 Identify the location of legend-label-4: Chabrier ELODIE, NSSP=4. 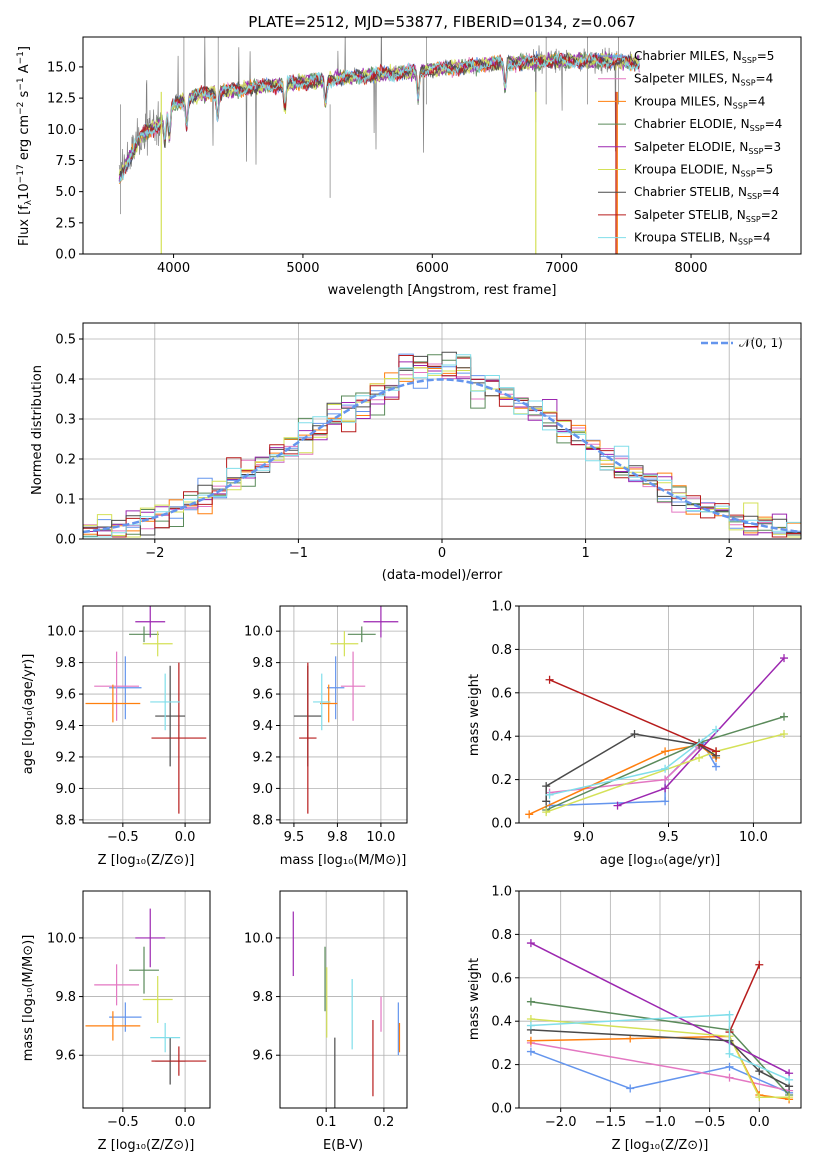
(708, 125).